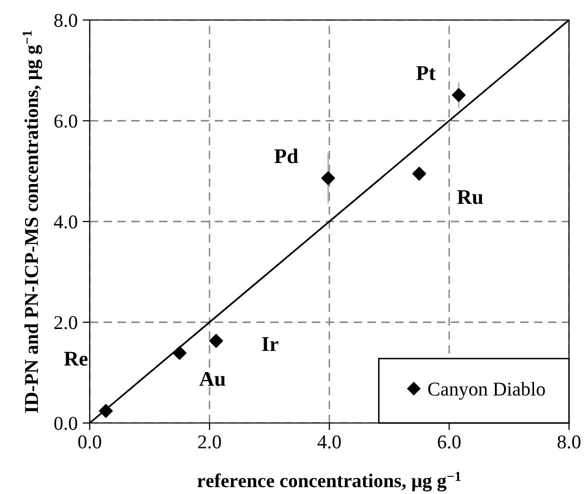  I want to click on x-axis-title: reference concentrations, μg g$^{−1}$, so click(329, 482).